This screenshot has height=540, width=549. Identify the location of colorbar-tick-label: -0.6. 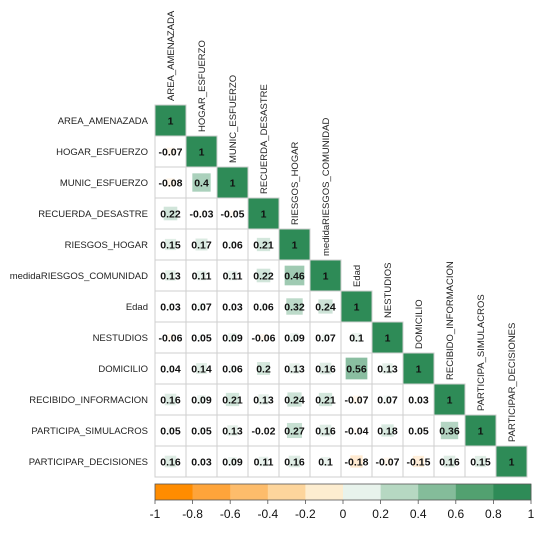
(230, 514).